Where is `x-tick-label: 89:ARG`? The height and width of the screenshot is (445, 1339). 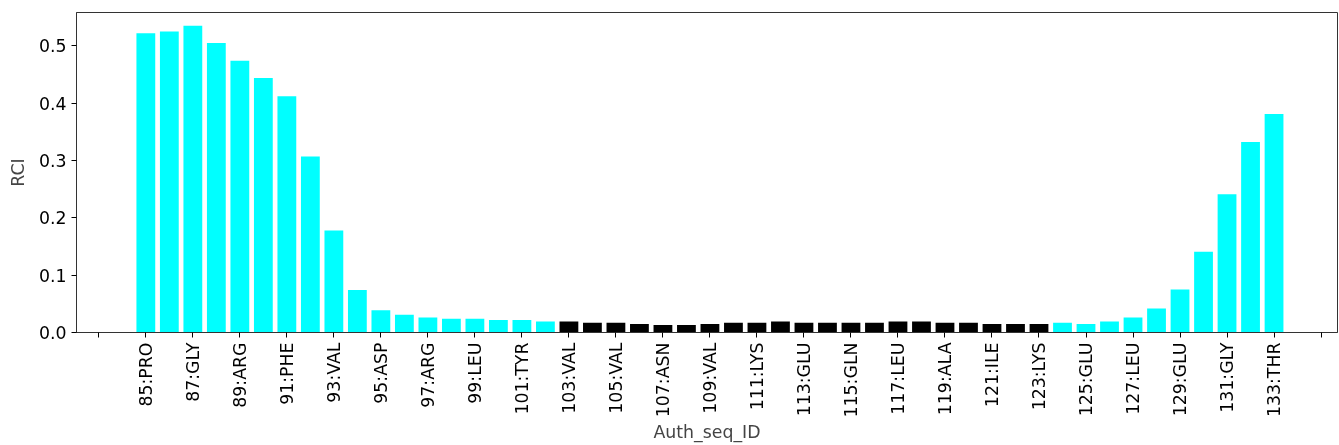
x-tick-label: 89:ARG is located at coordinates (239, 375).